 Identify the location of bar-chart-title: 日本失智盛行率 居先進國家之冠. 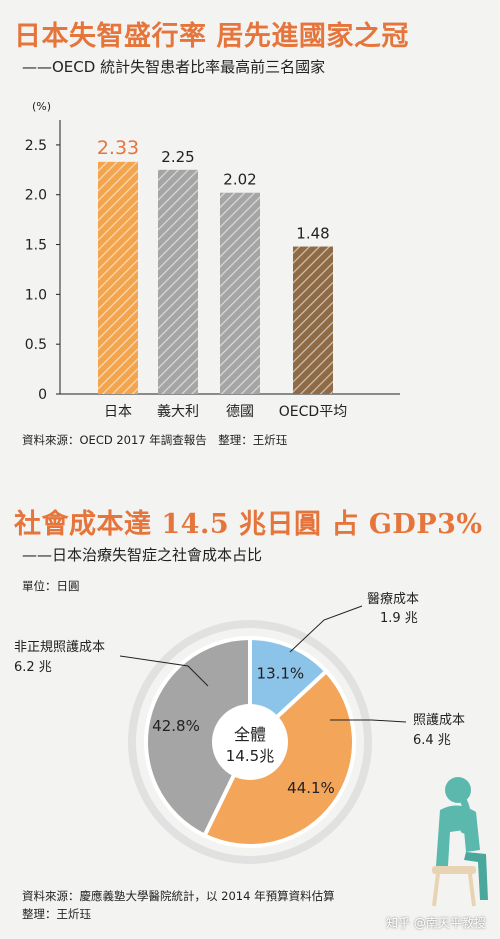
(211, 36).